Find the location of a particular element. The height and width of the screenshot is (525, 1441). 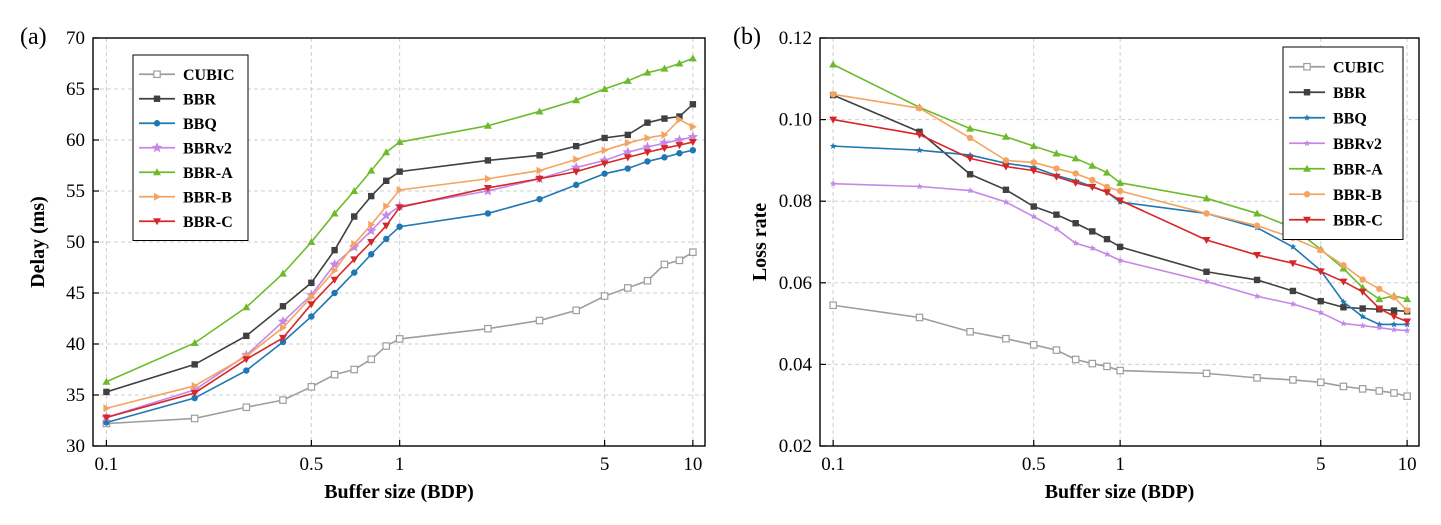

legend-item-bbq: BBQ is located at coordinates (178, 124).